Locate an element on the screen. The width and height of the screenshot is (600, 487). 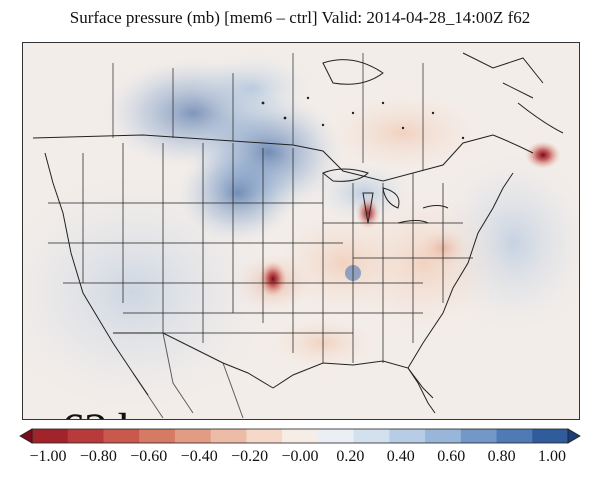
anomaly-canada-far is located at coordinates (253, 88).